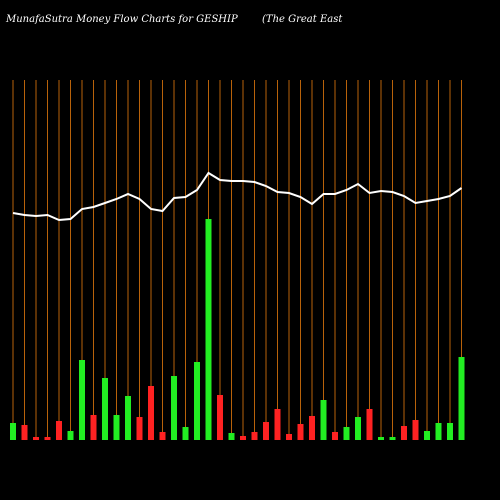 This screenshot has height=500, width=500. I want to click on money-flow-line, so click(237, 196).